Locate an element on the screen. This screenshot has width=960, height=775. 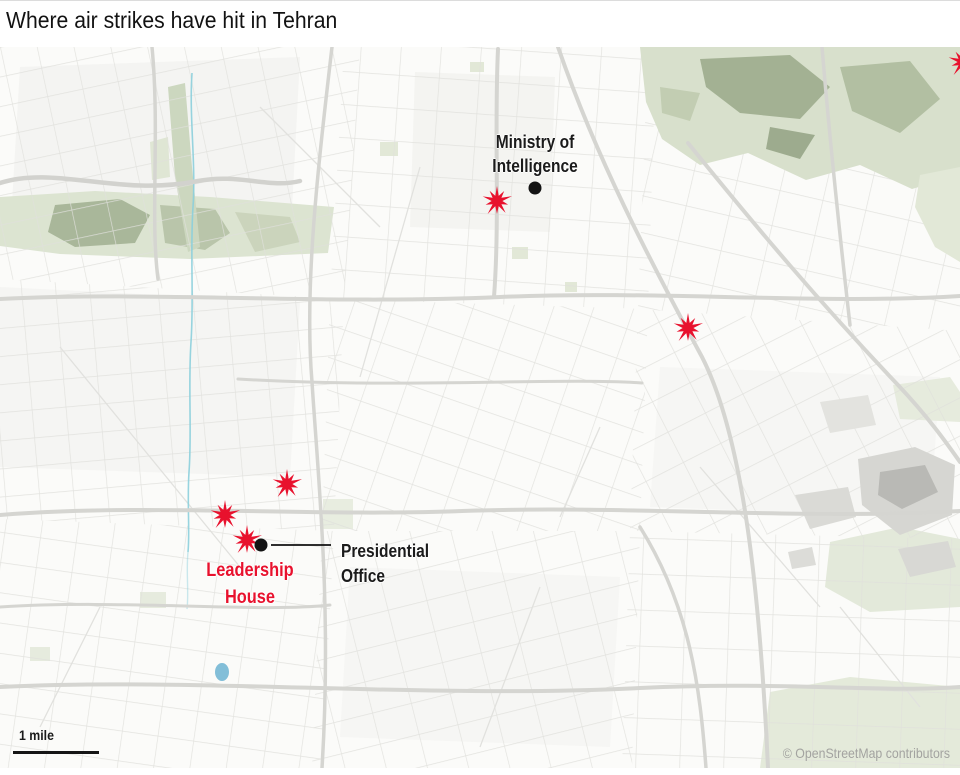
label-line: Presidential is located at coordinates (385, 550).